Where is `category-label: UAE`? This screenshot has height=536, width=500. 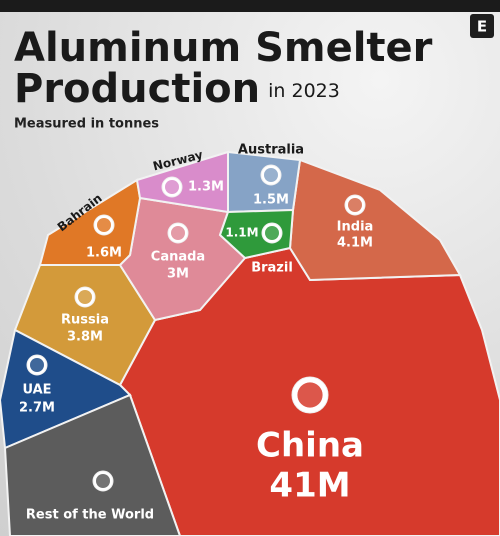
category-label: UAE is located at coordinates (36, 390).